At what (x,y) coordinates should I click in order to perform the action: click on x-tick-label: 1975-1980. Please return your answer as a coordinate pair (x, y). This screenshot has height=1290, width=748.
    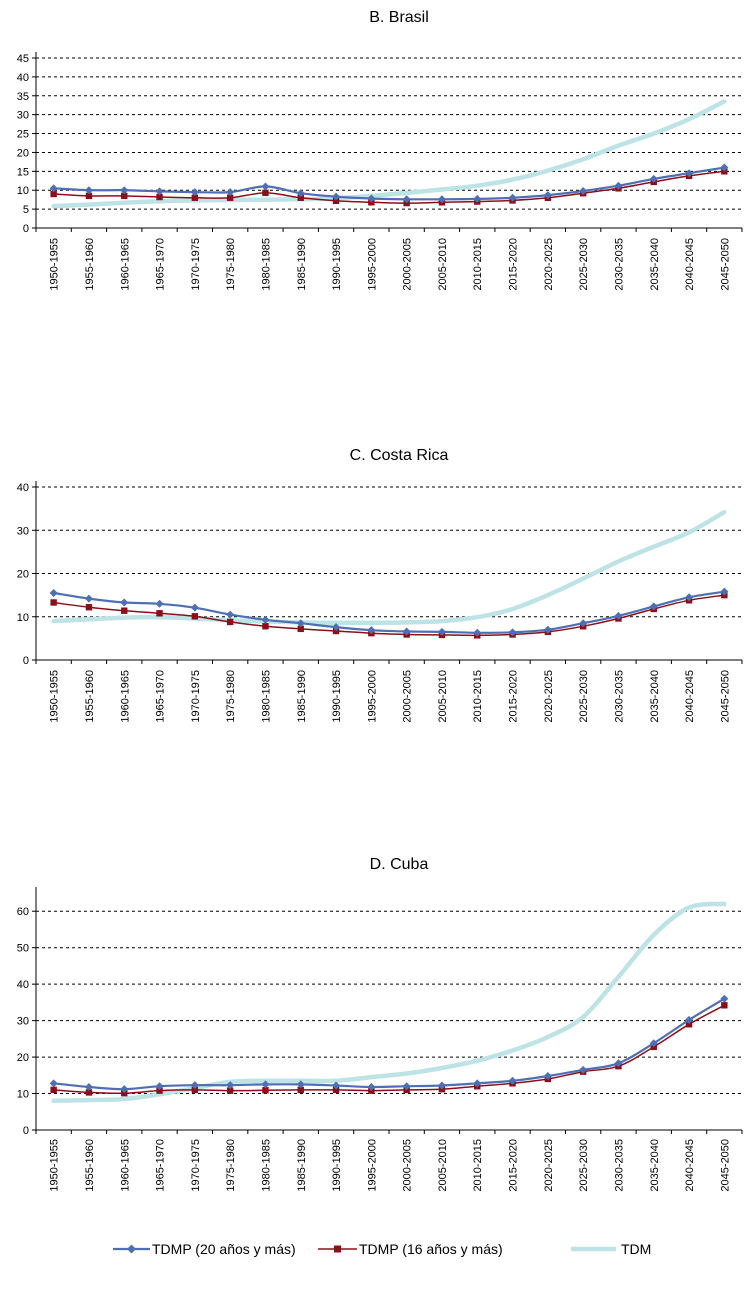
    Looking at the image, I should click on (231, 1165).